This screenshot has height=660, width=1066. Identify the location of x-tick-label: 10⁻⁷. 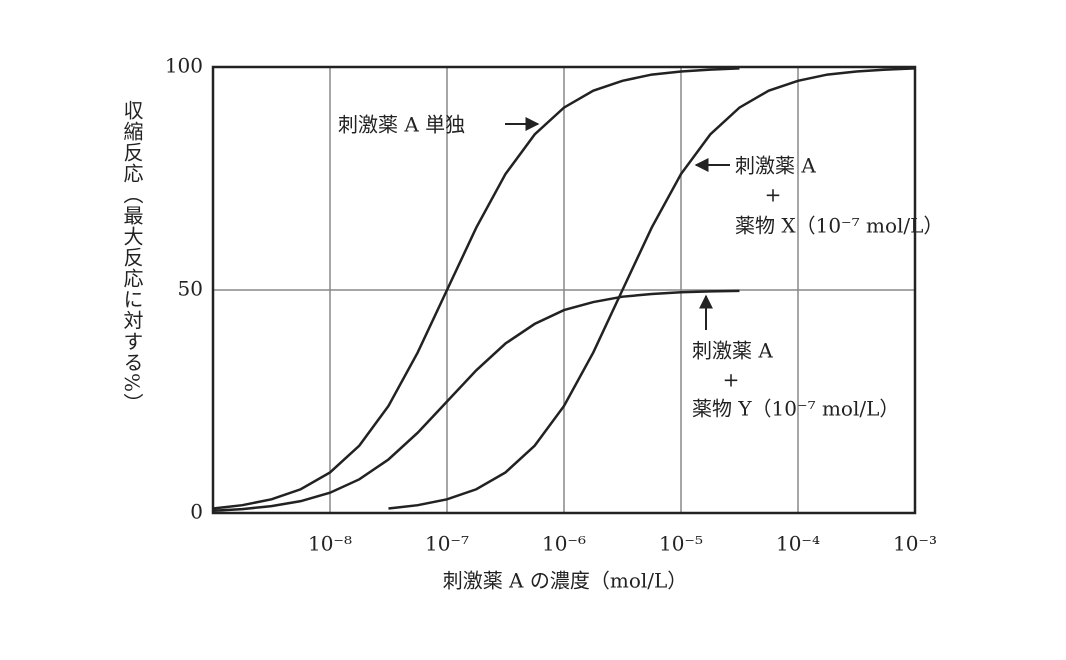
(447, 544).